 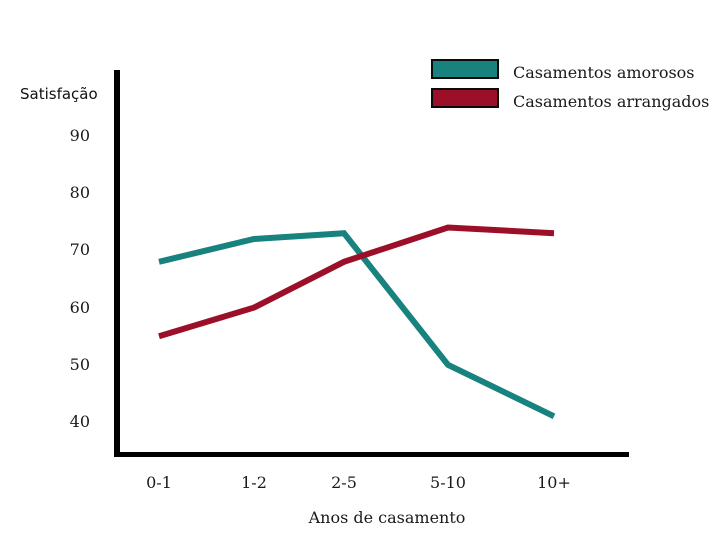 What do you see at coordinates (79, 135) in the screenshot?
I see `y-tick-label: 90` at bounding box center [79, 135].